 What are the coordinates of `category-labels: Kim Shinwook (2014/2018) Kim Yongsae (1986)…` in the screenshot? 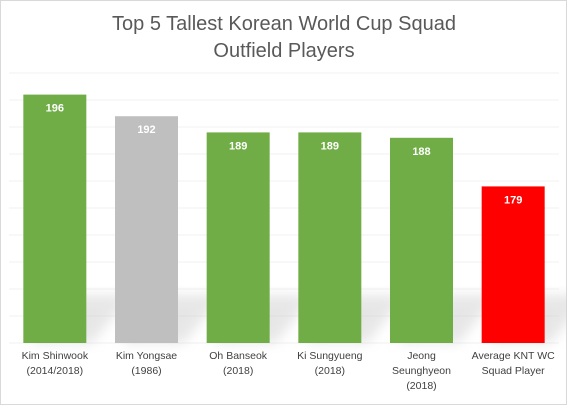 It's located at (289, 371).